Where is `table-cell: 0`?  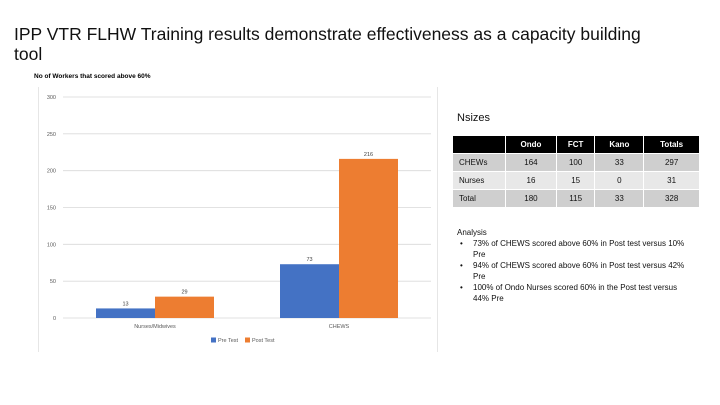 table-cell: 0 is located at coordinates (619, 180).